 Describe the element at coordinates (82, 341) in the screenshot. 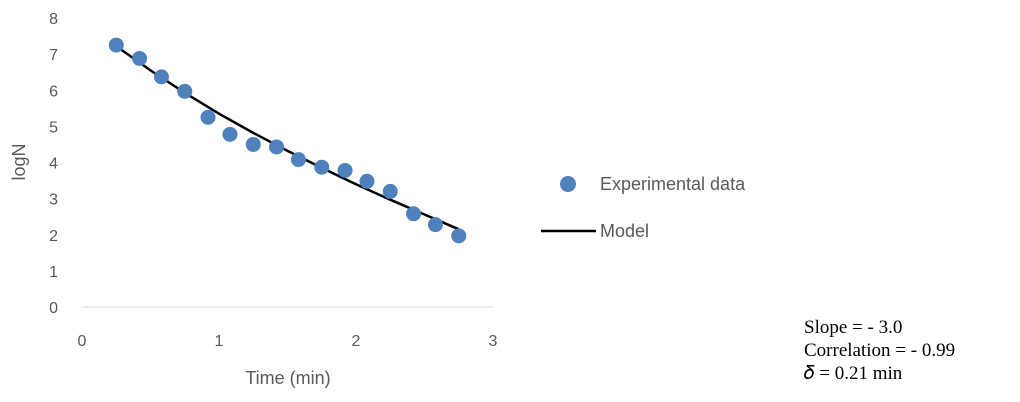

I see `x-tick-label: 0` at that location.